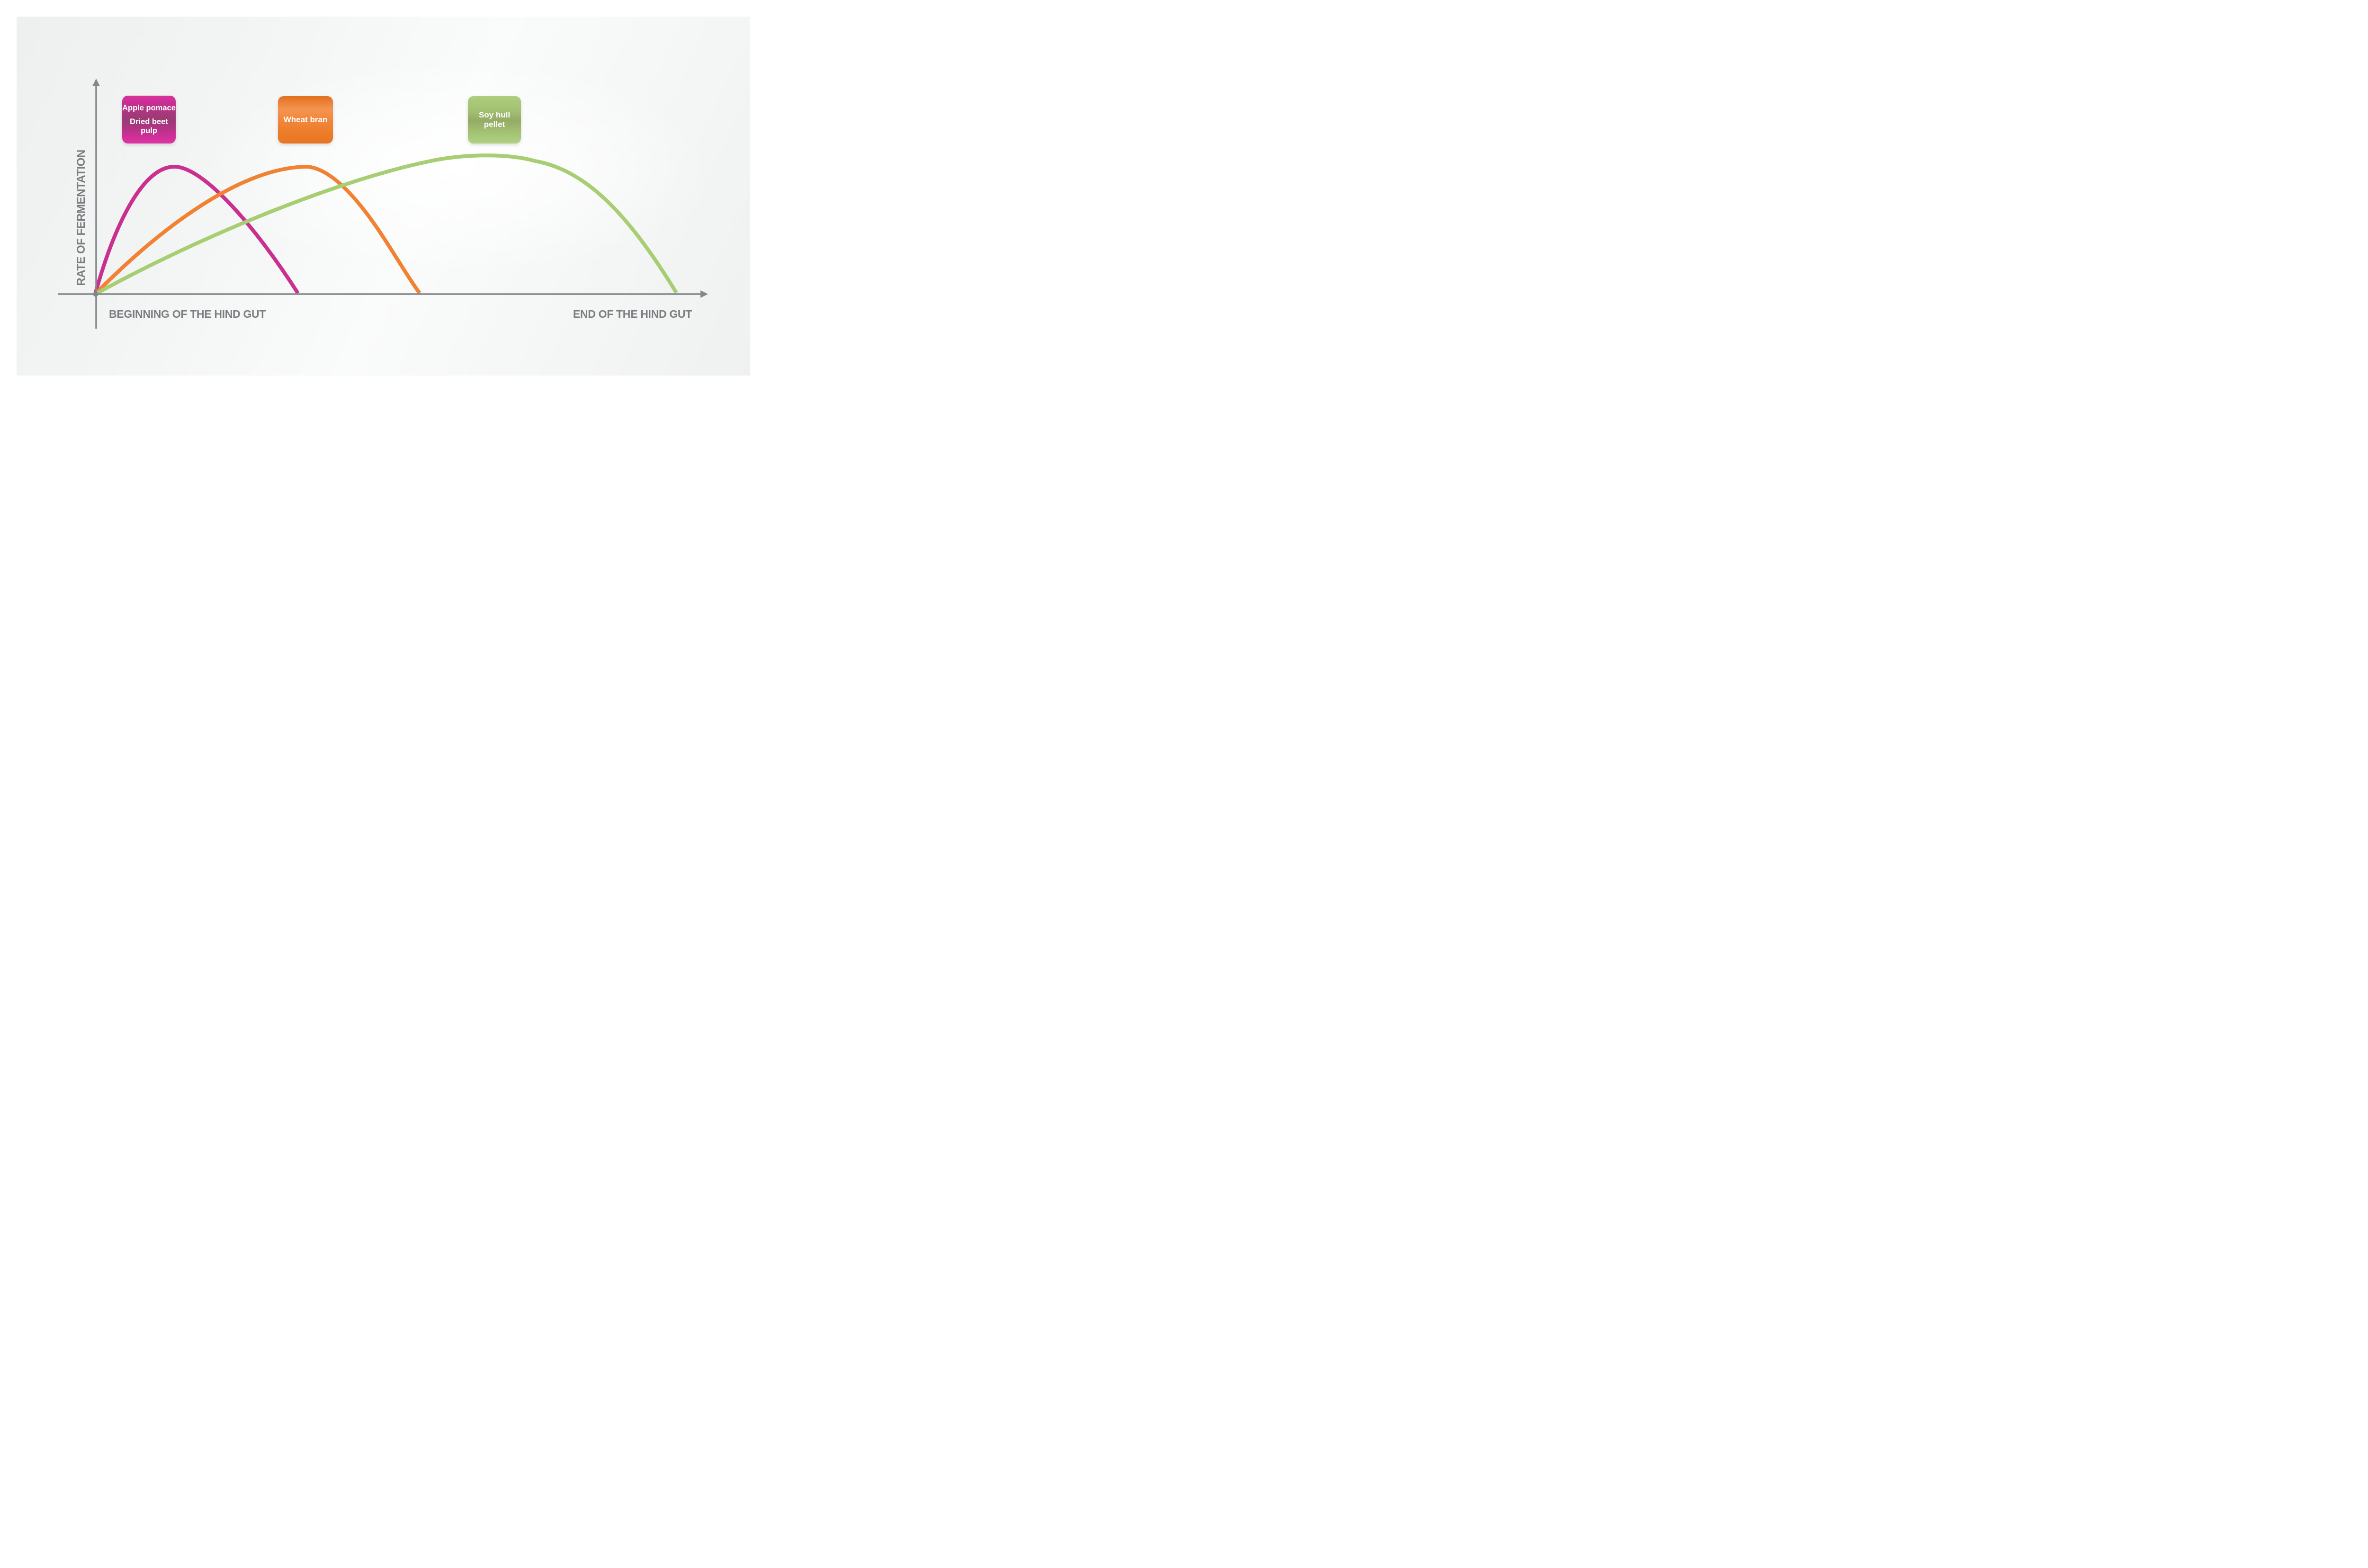 The width and height of the screenshot is (2368, 1568). Describe the element at coordinates (81, 218) in the screenshot. I see `y-axis-title: RATE OF FERMENTATION` at that location.